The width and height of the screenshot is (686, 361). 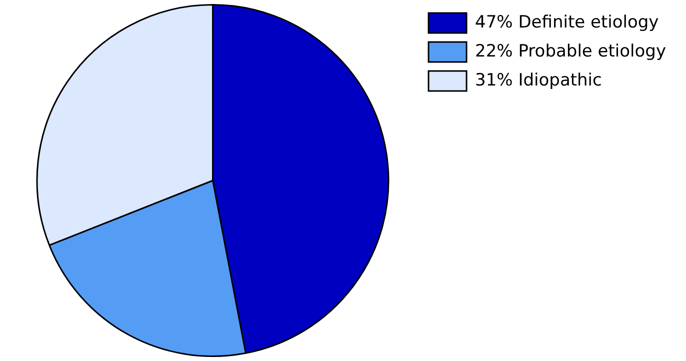 I want to click on legend-label: 47% Definite etiology, so click(x=567, y=22).